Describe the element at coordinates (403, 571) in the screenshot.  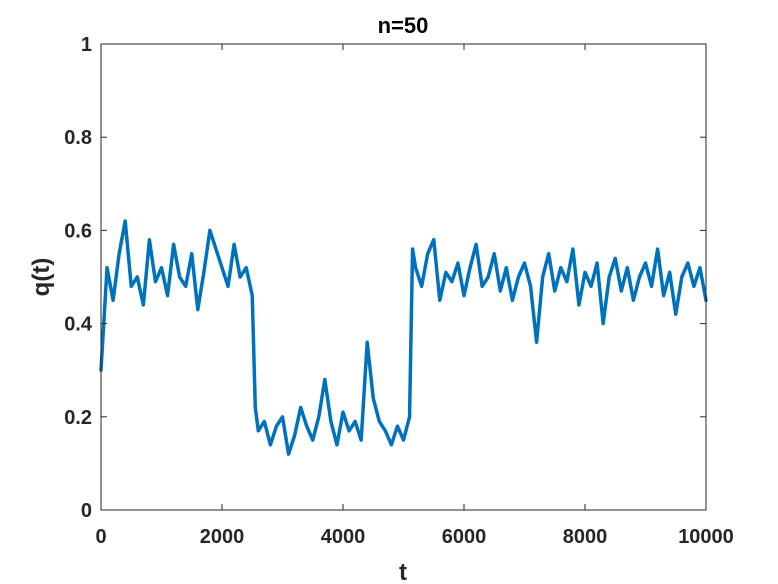
I see `x-axis-title: t` at that location.